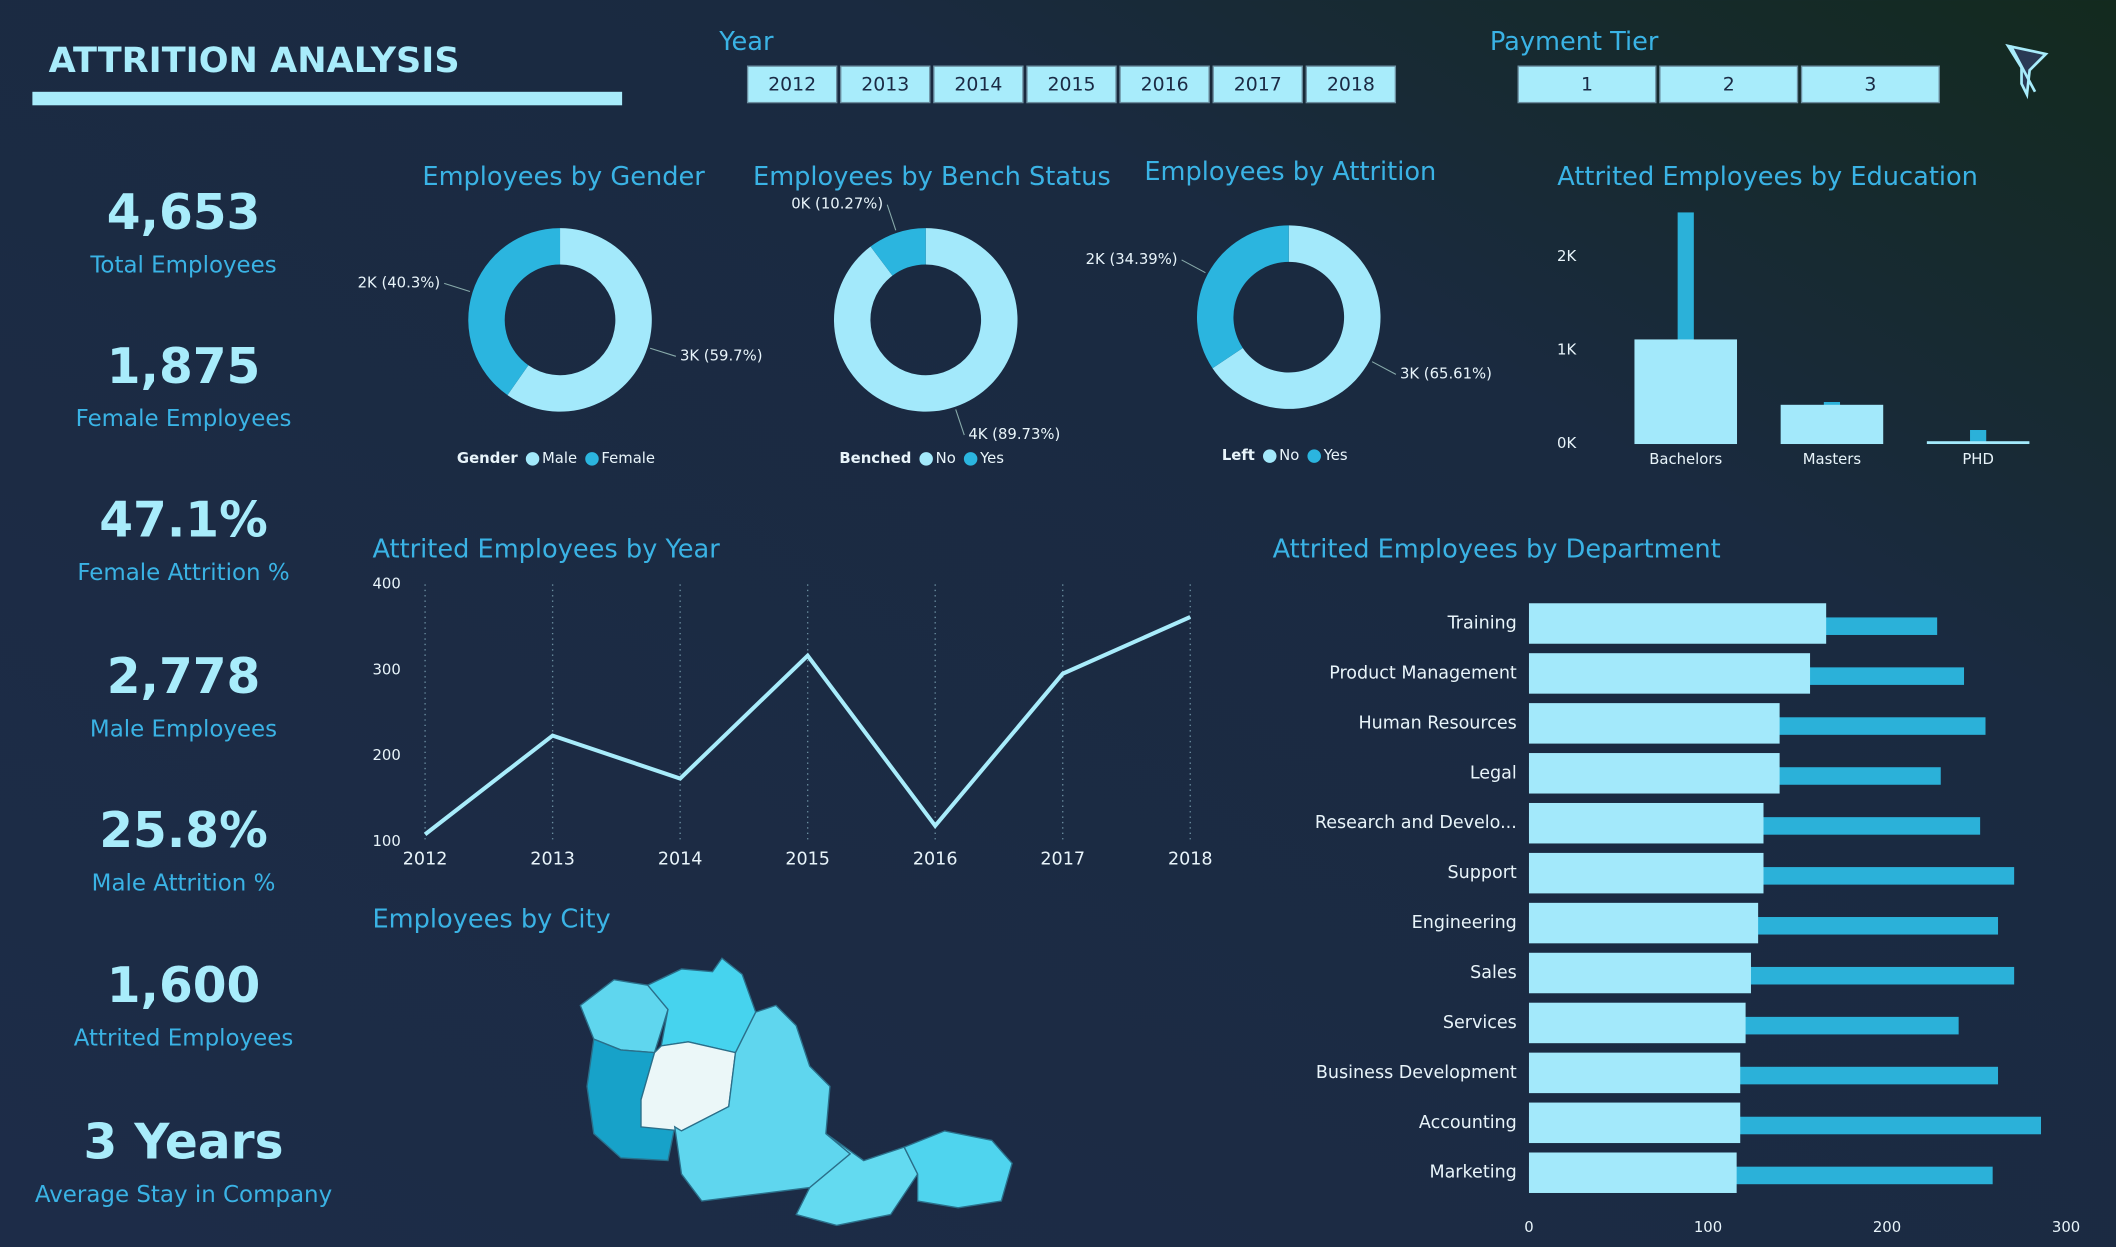 This screenshot has height=1247, width=2116. I want to click on slicer-option: 2015, so click(1071, 85).